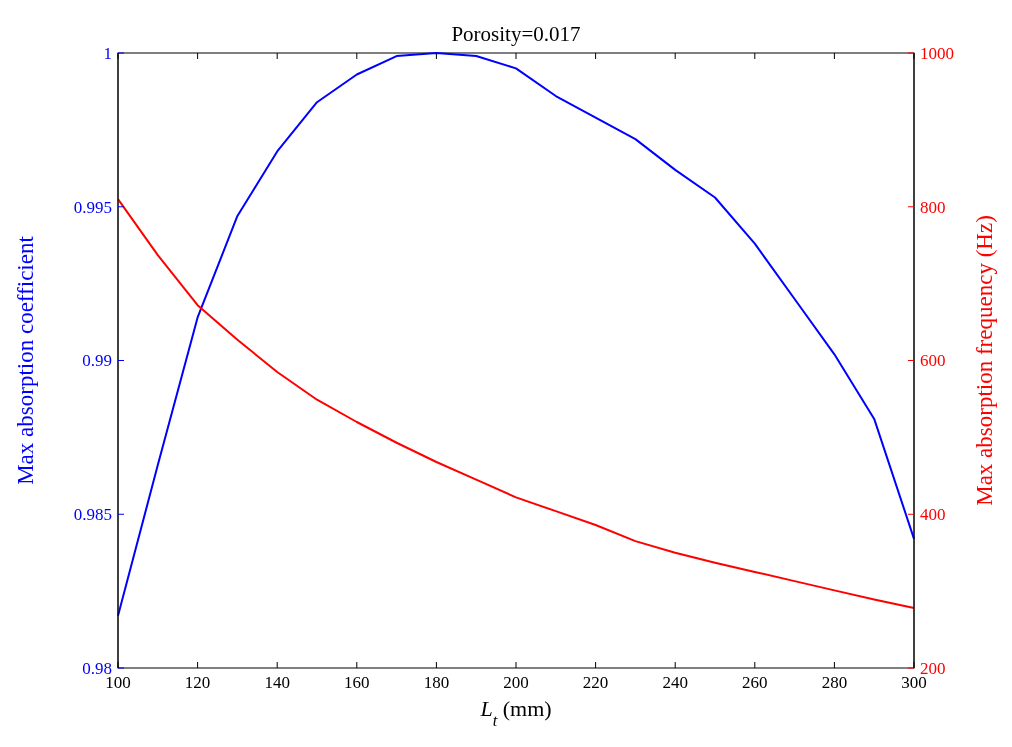 Image resolution: width=1012 pixels, height=747 pixels. What do you see at coordinates (515, 713) in the screenshot?
I see `x-axis-title: L$_{t}$ (mm)` at bounding box center [515, 713].